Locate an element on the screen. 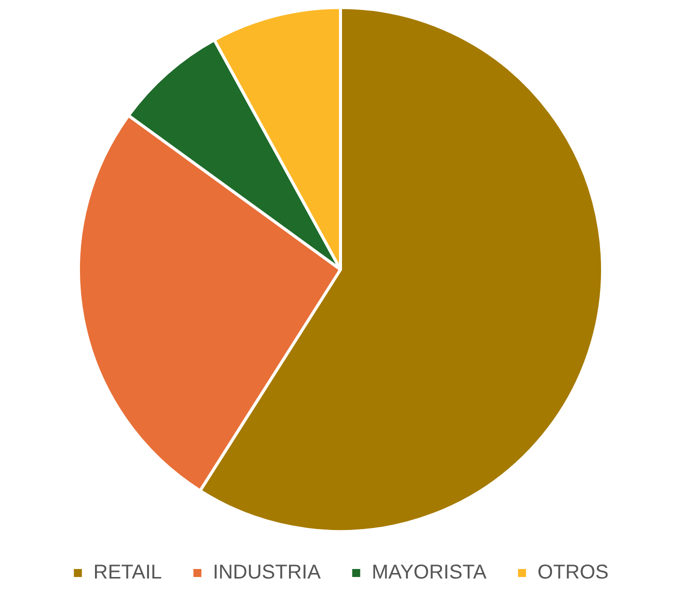 The image size is (681, 595). legend-label: OTROS is located at coordinates (573, 573).